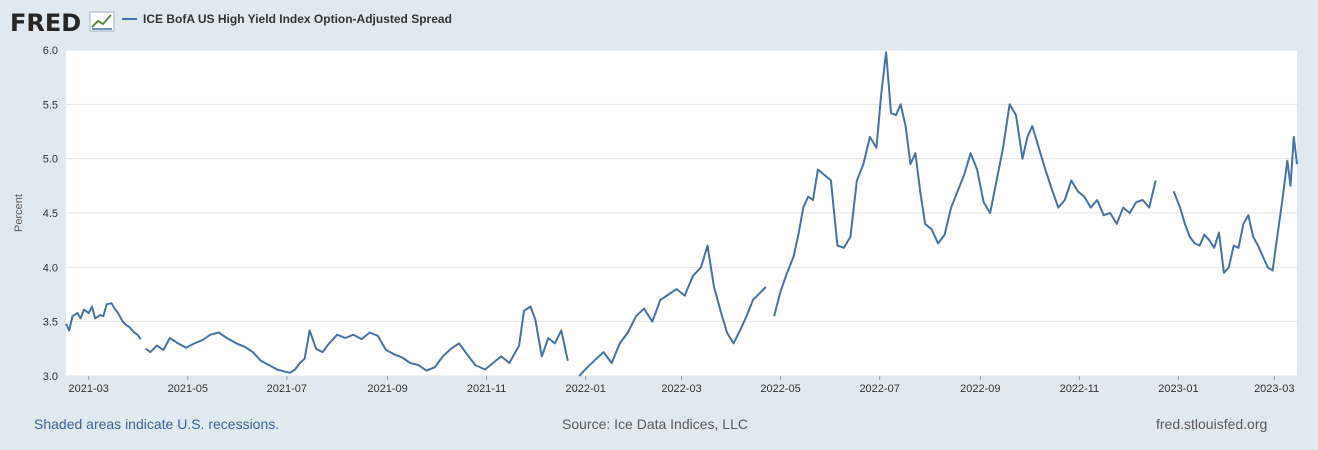 The width and height of the screenshot is (1318, 450). I want to click on y-axis-ticks: 3.0 3.5 4.0 4.5 5.0 5.5 6.0, so click(50, 214).